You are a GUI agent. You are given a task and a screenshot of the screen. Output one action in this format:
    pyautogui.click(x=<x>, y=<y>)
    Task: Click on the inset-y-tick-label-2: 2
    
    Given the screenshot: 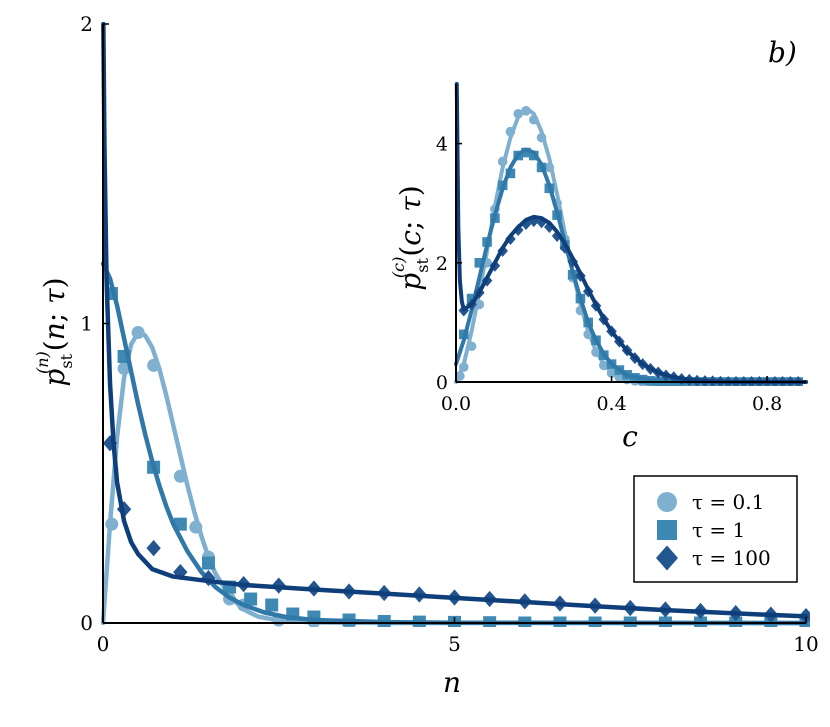 What is the action you would take?
    pyautogui.click(x=442, y=264)
    